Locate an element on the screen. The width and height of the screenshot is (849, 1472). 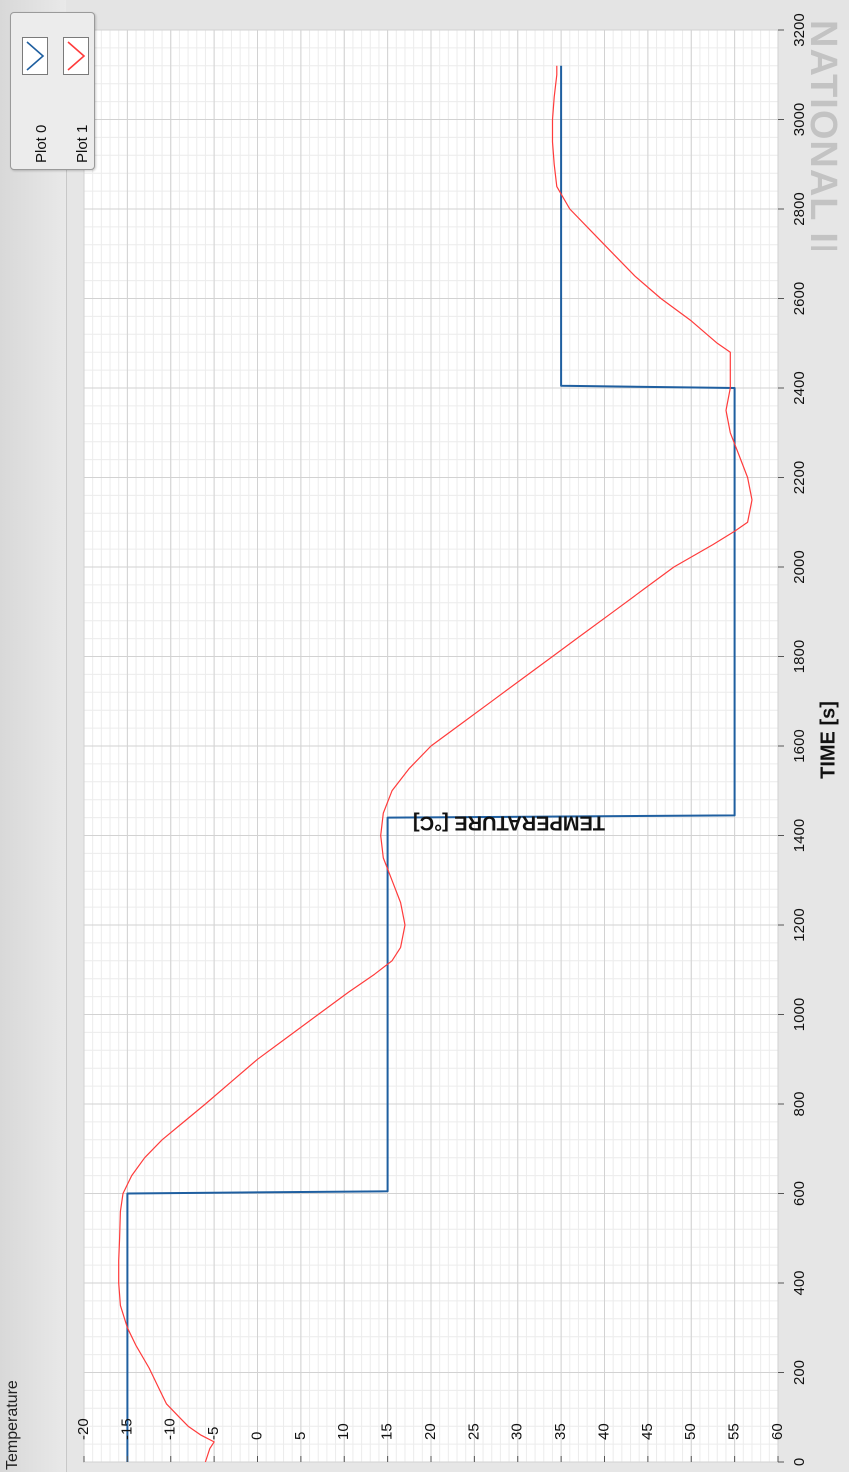
x-tick-label: 2000 is located at coordinates (799, 566).